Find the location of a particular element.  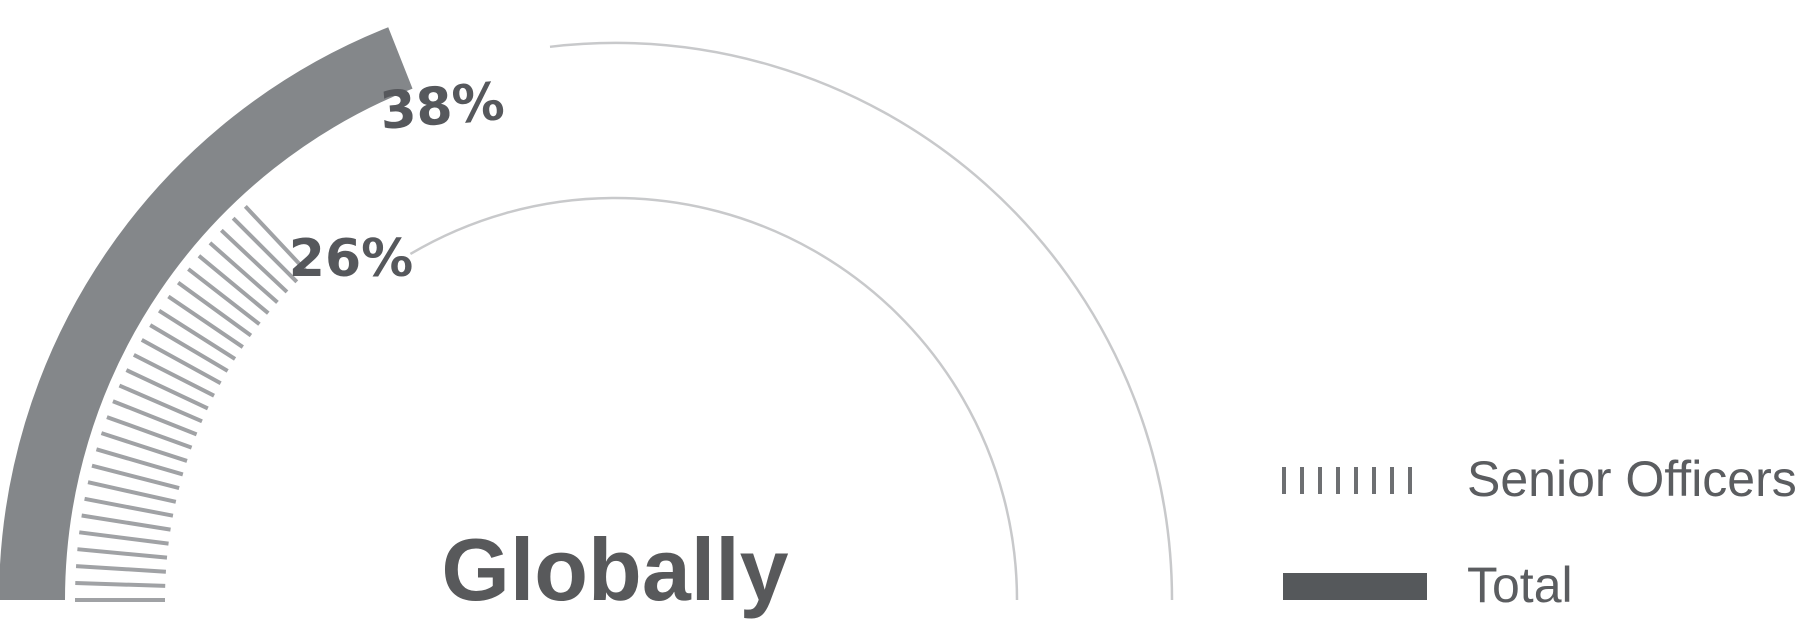

senior-officers-value-label: 26% is located at coordinates (351, 259).